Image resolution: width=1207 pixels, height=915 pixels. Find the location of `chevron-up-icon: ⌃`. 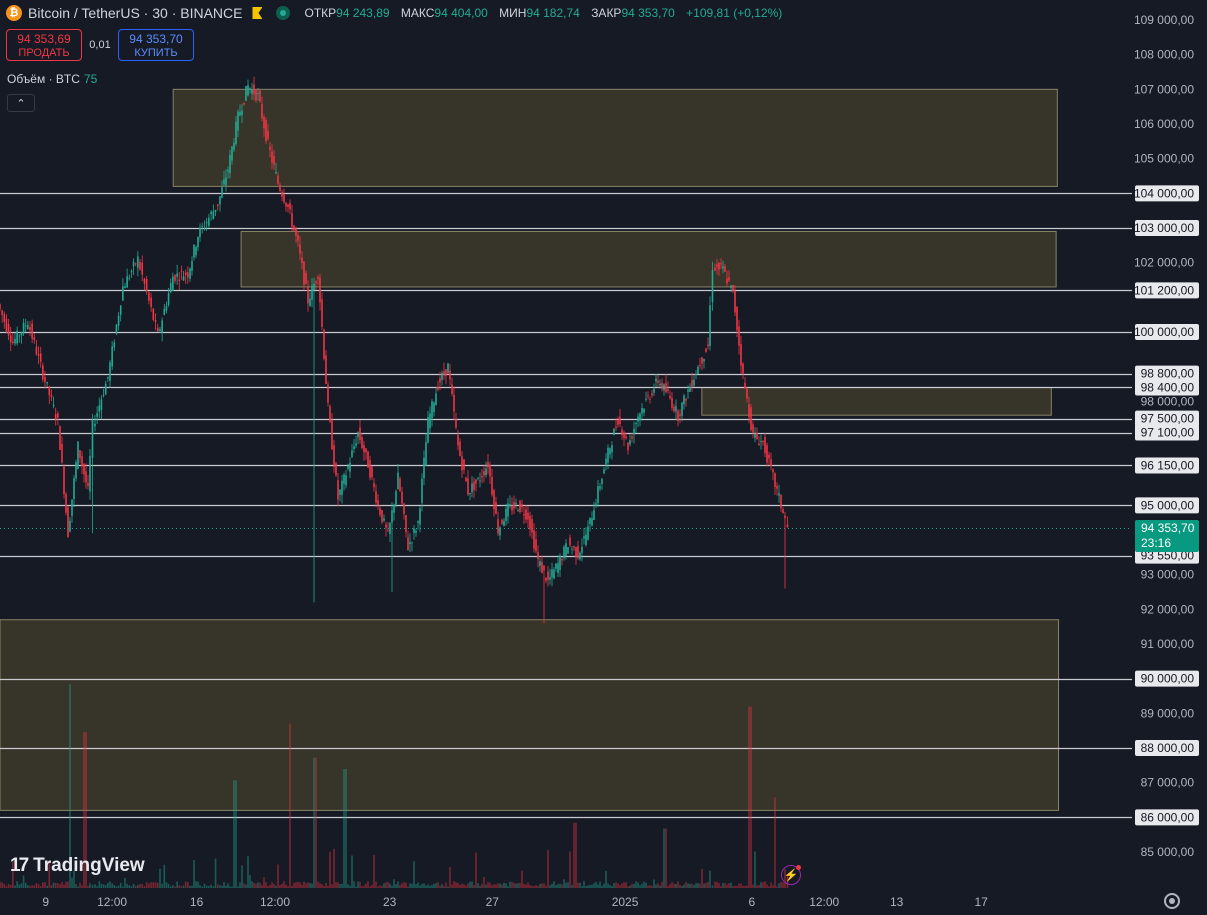

chevron-up-icon: ⌃ is located at coordinates (21, 103).